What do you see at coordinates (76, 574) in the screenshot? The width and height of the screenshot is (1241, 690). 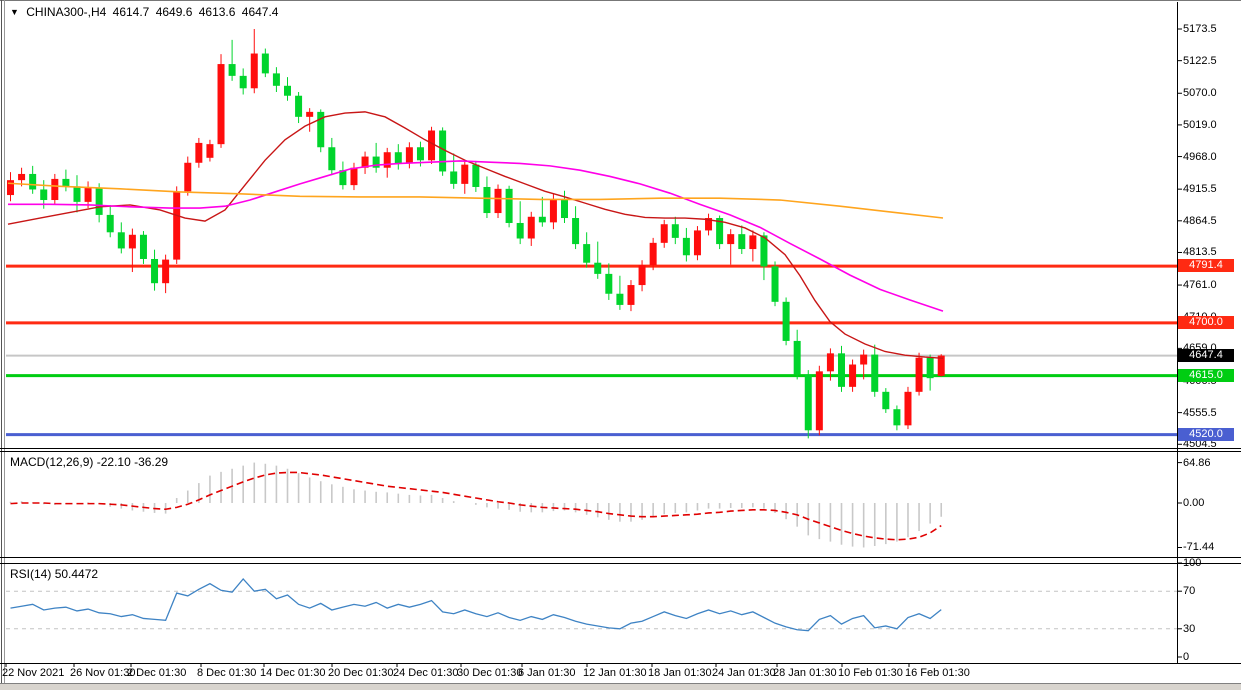 I see `rsi-value: 50.4472` at bounding box center [76, 574].